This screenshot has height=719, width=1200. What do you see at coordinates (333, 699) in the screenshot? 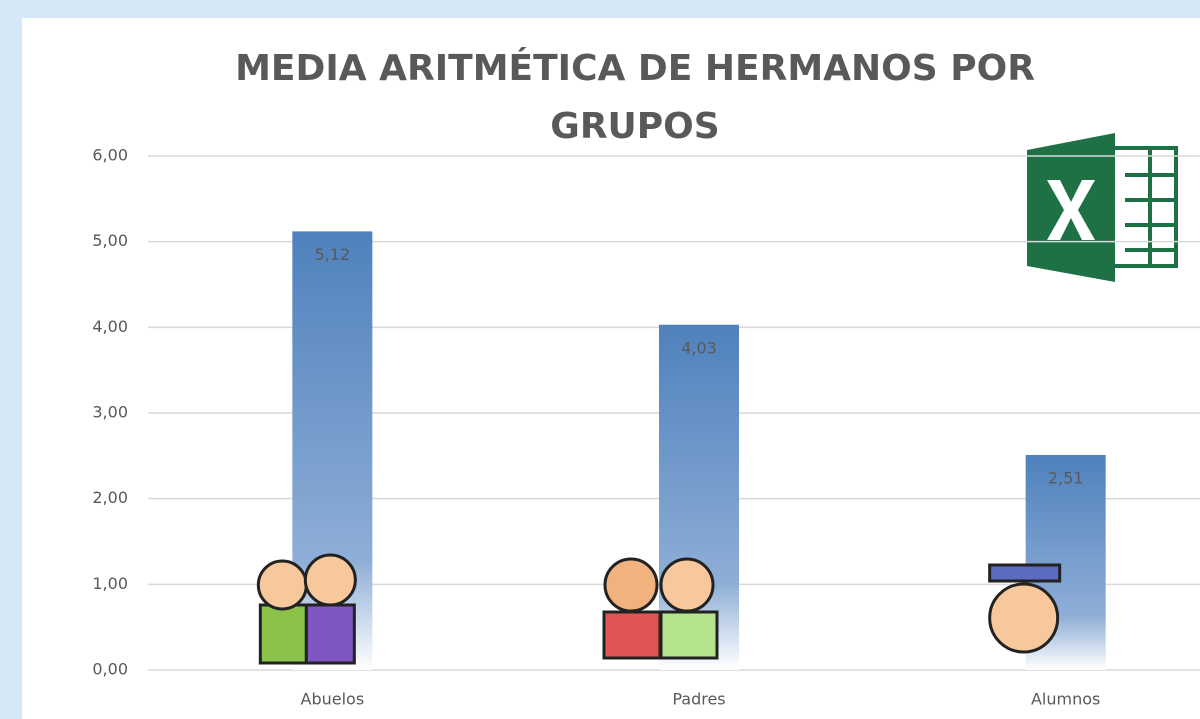
I see `x-tick-label: Abuelos` at bounding box center [333, 699].